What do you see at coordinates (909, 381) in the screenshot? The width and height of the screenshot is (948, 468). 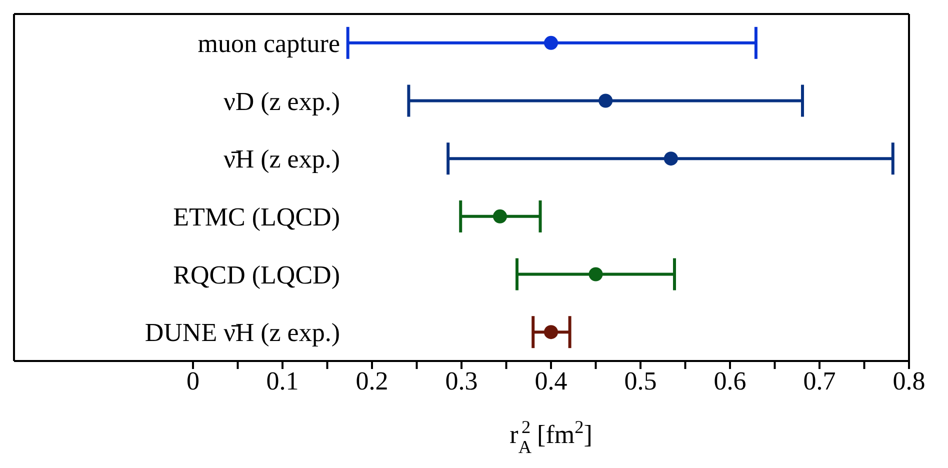 I see `x-tick-label: 0.8` at bounding box center [909, 381].